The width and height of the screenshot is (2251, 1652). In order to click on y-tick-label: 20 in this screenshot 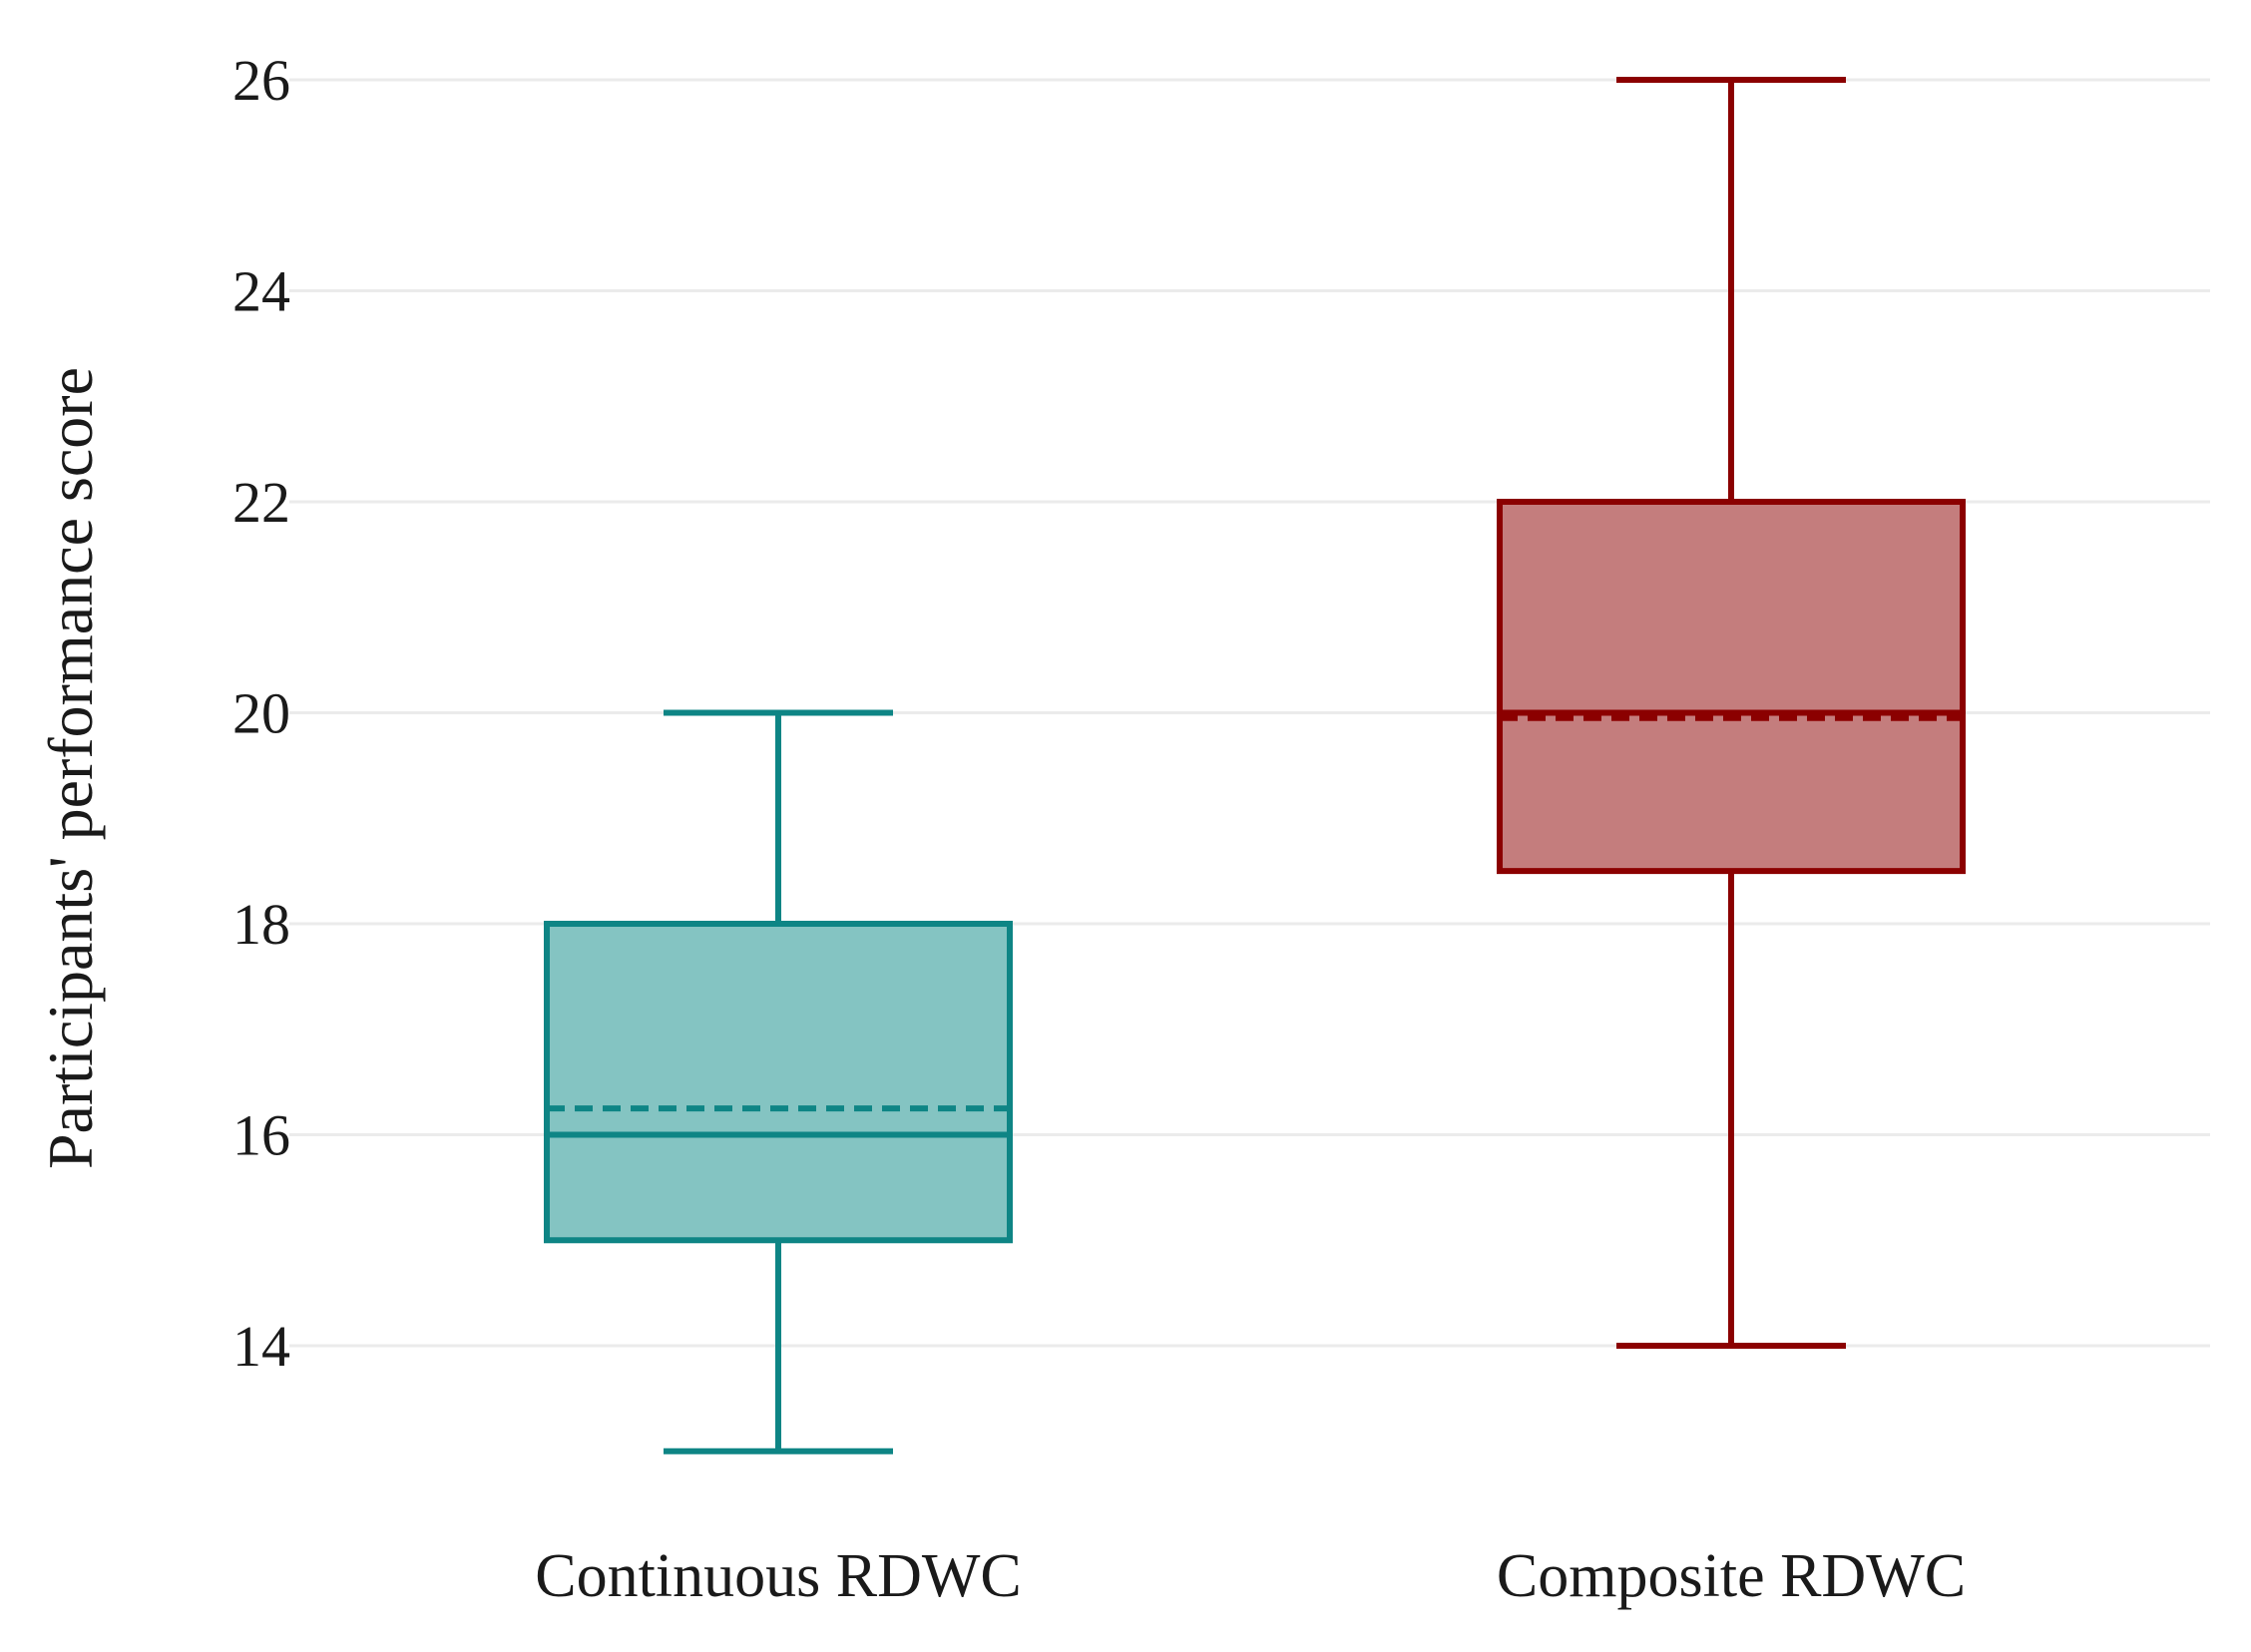, I will do `click(261, 713)`.